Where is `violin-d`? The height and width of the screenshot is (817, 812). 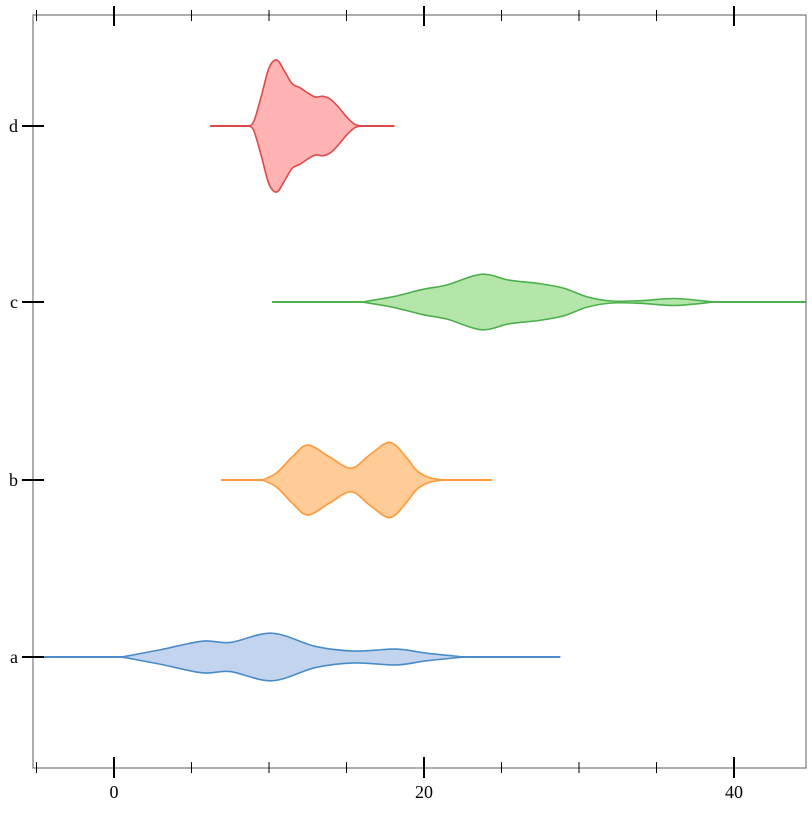 violin-d is located at coordinates (302, 126).